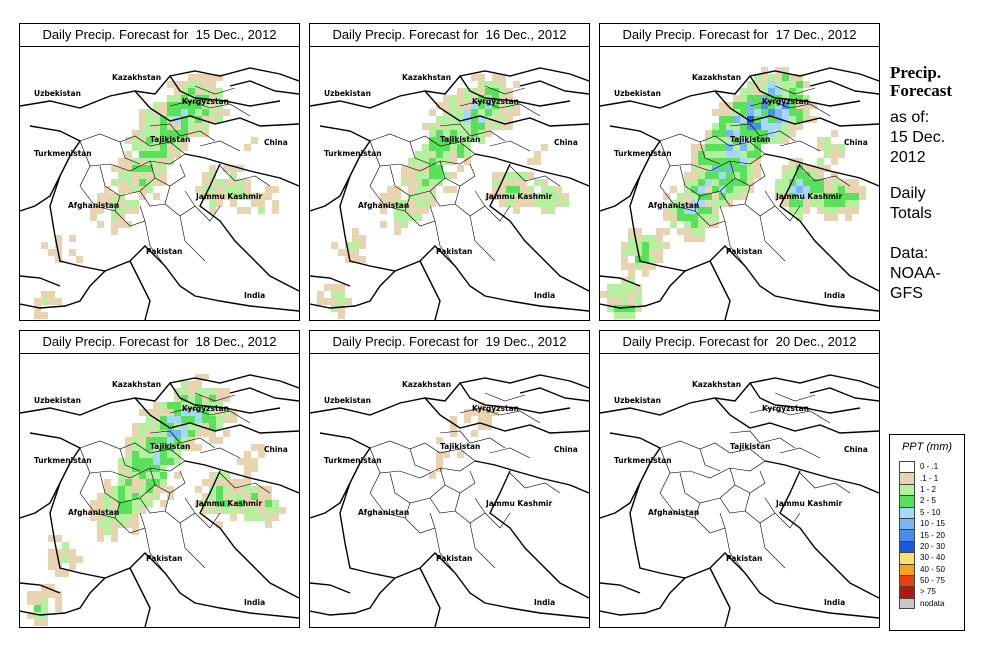 The image size is (983, 649). I want to click on legend-item: 10 - 15, so click(922, 523).